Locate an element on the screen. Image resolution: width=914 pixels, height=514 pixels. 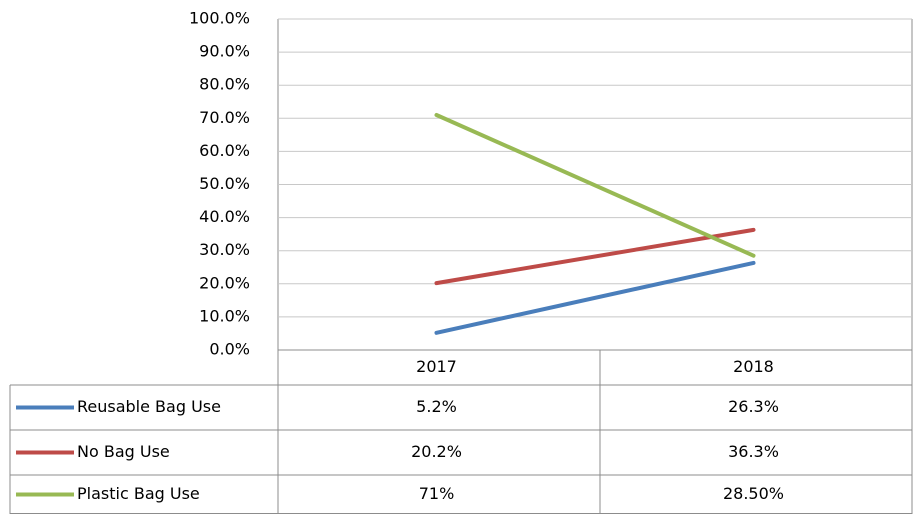
y-tick-label: 100.0% is located at coordinates (219, 18).